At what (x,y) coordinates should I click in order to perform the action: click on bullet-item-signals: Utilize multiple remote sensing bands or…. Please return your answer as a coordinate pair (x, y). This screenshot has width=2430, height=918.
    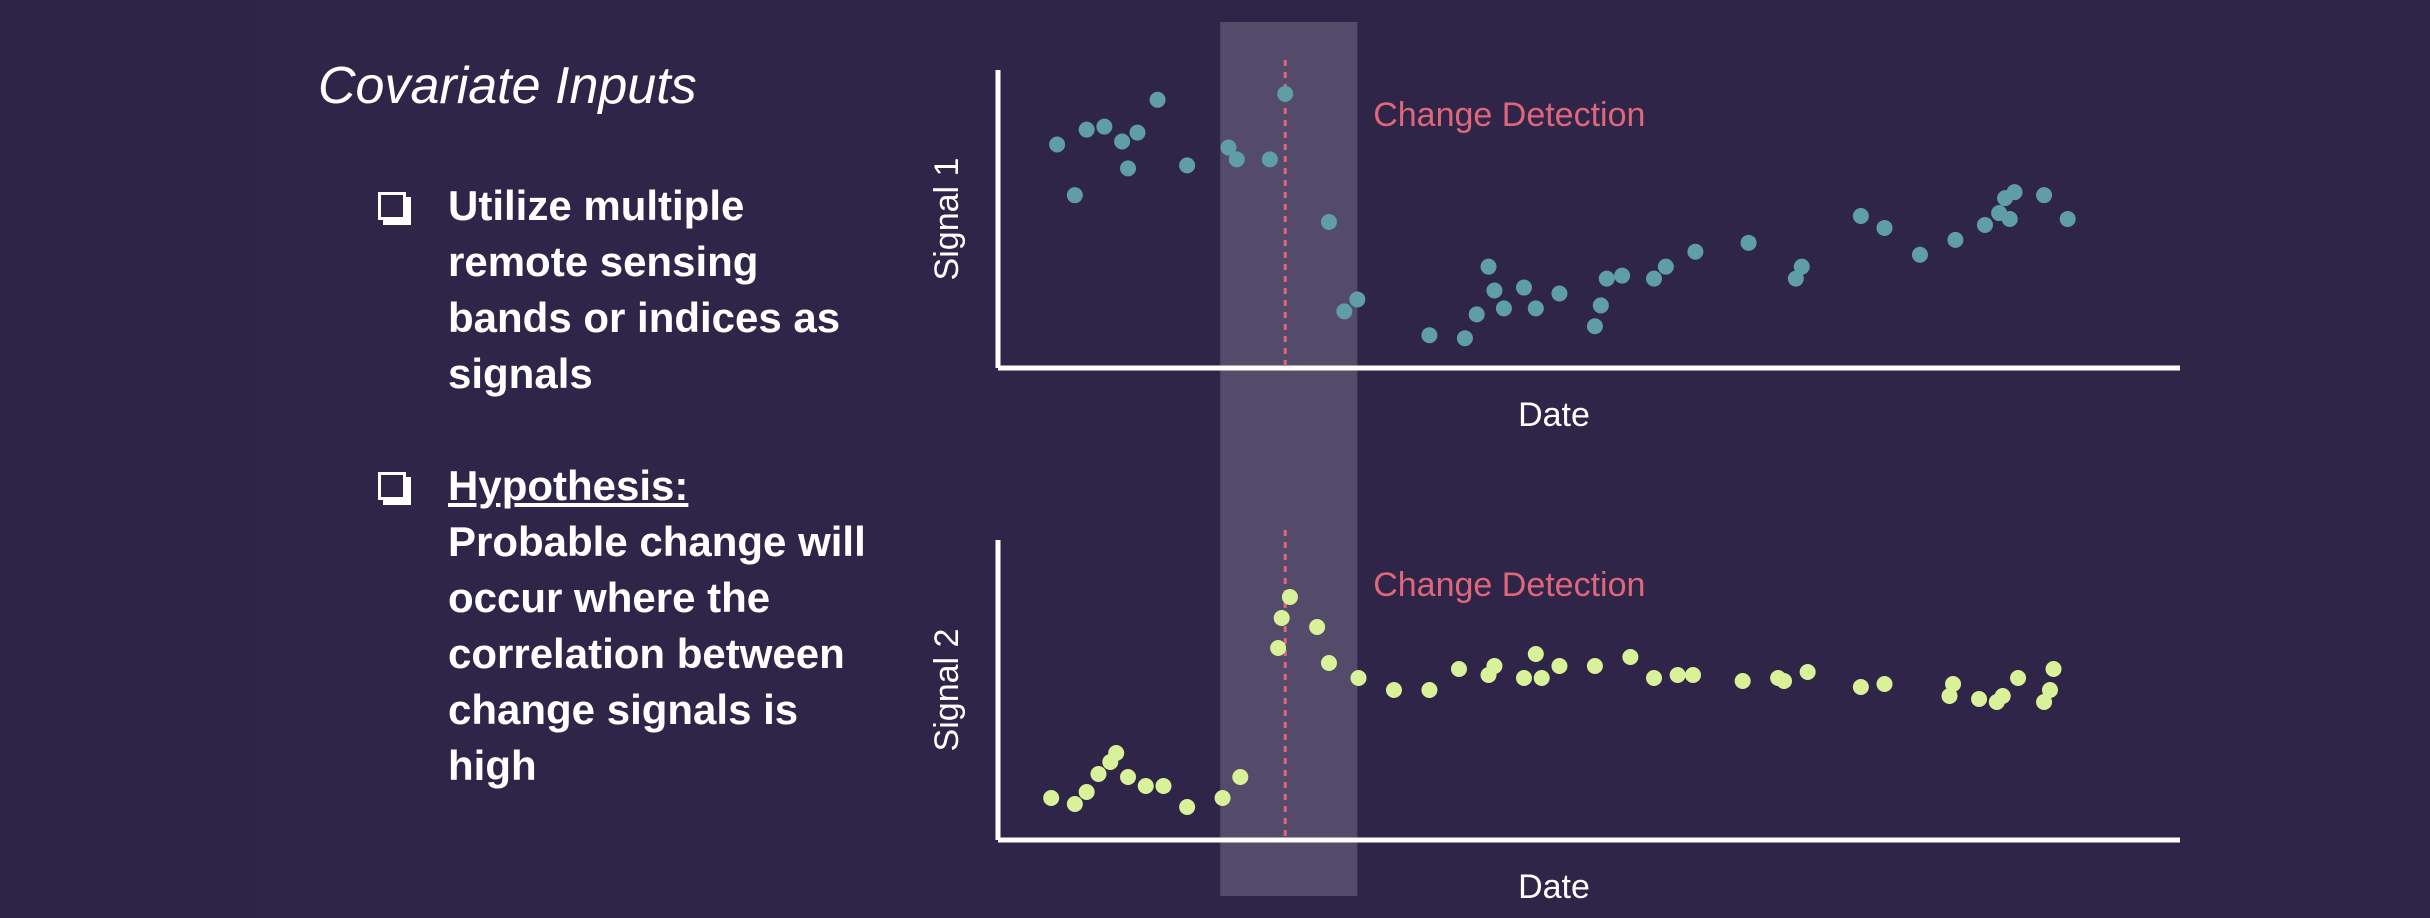
    Looking at the image, I should click on (628, 290).